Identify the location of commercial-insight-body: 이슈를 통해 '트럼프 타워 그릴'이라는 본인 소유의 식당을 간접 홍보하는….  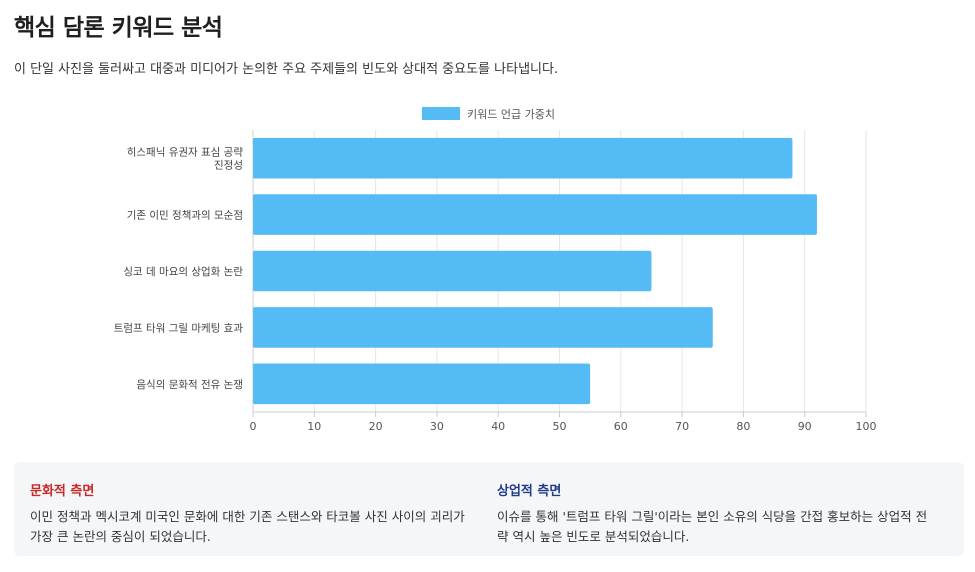
(712, 526).